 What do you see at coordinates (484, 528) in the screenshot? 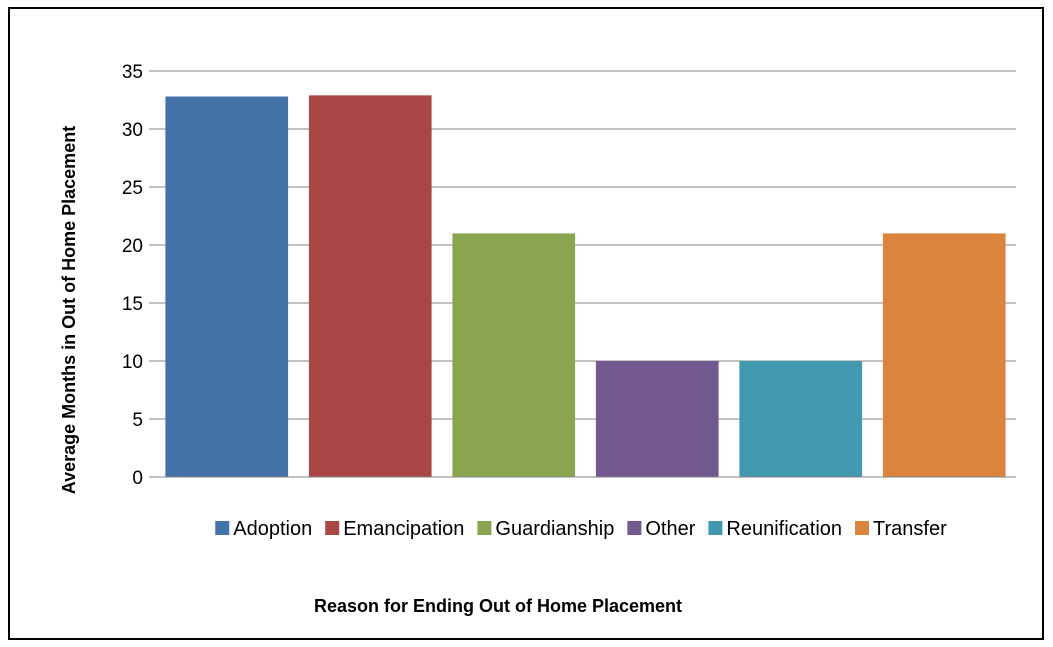
I see `legend-swatch-guardianship` at bounding box center [484, 528].